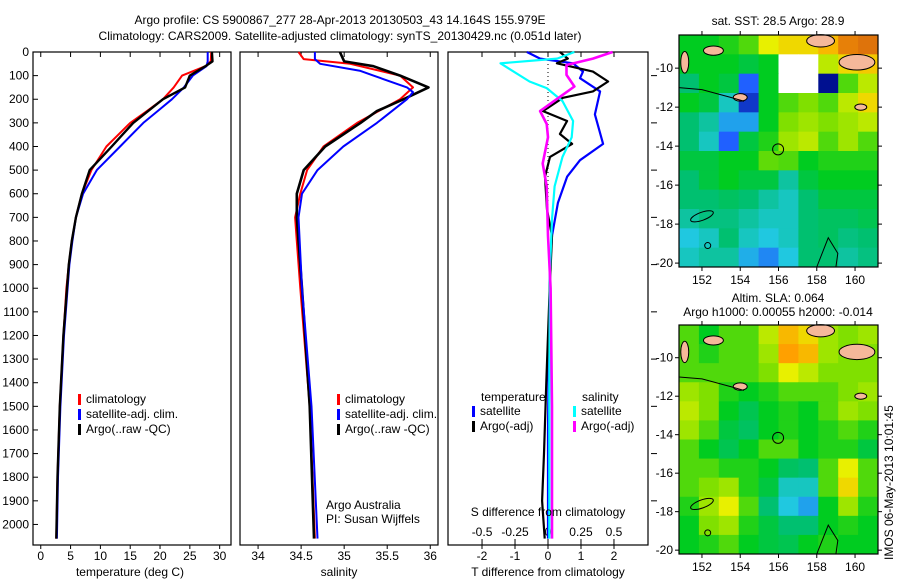  I want to click on lon-tick-label: 160, so click(855, 280).